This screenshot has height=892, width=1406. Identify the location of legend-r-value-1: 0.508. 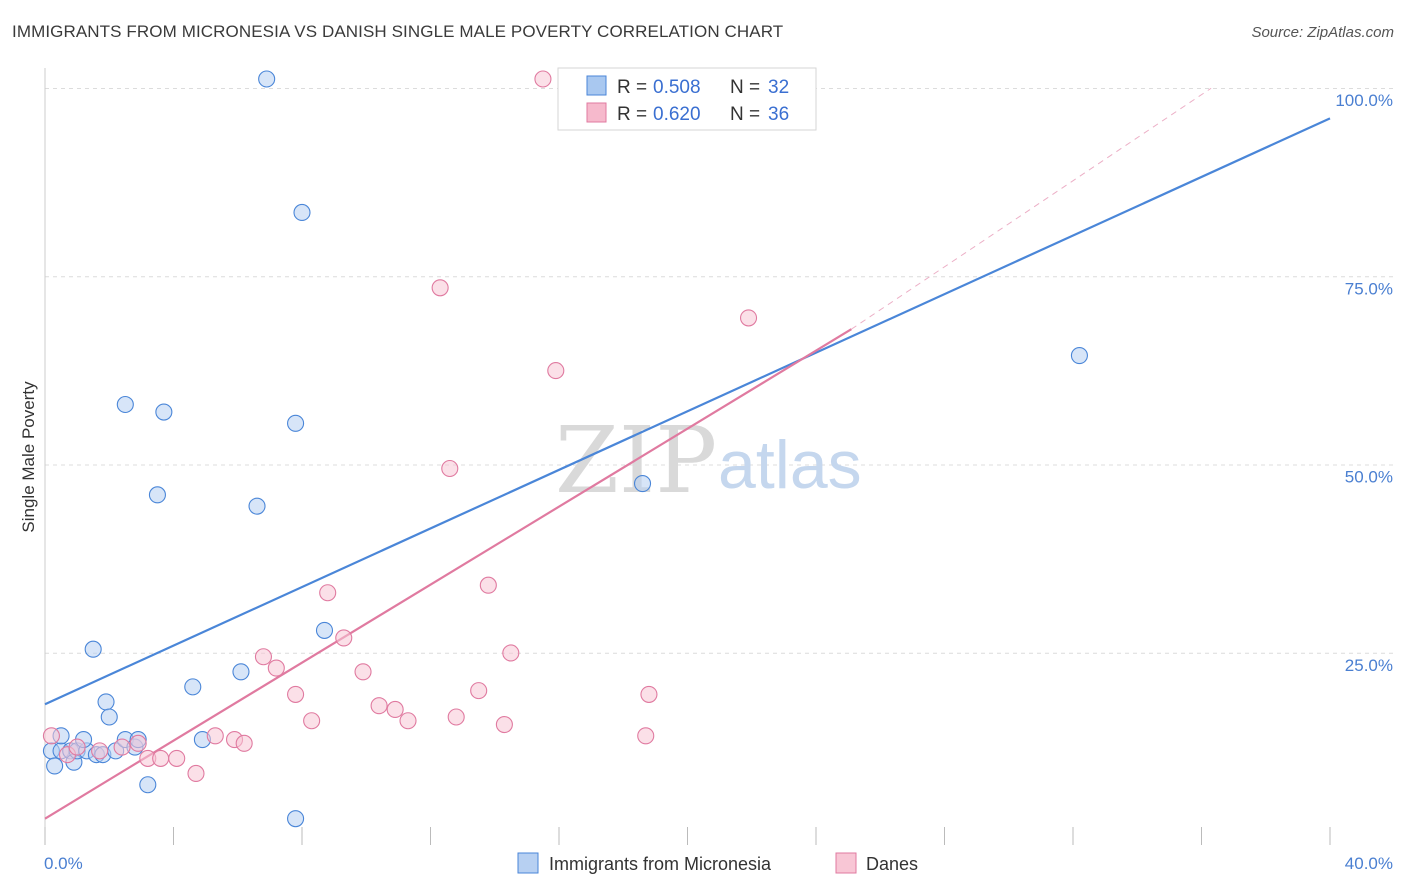
(677, 87).